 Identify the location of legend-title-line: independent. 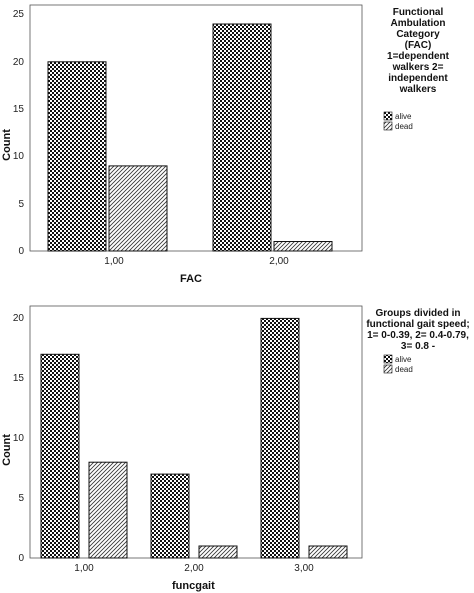
(418, 78).